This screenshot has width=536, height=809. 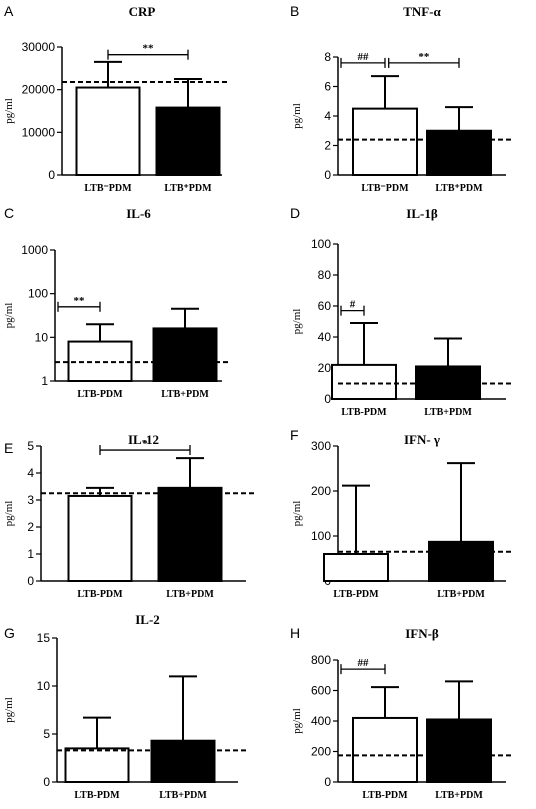 I want to click on chart-title: IL-1β, so click(x=422, y=213).